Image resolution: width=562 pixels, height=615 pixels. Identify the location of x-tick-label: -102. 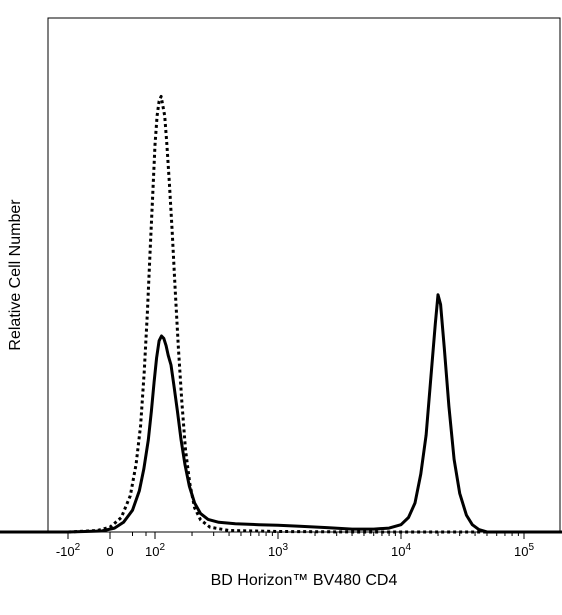
(68, 550).